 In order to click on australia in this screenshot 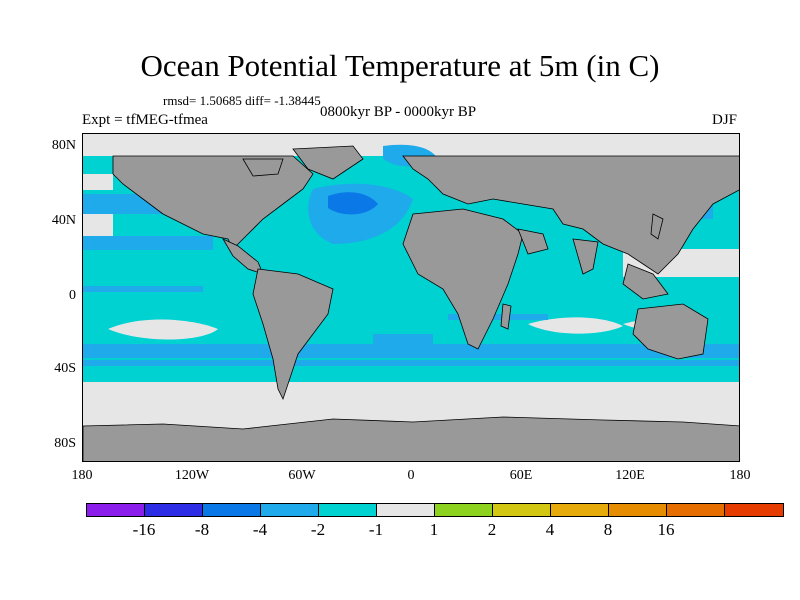, I will do `click(670, 331)`.